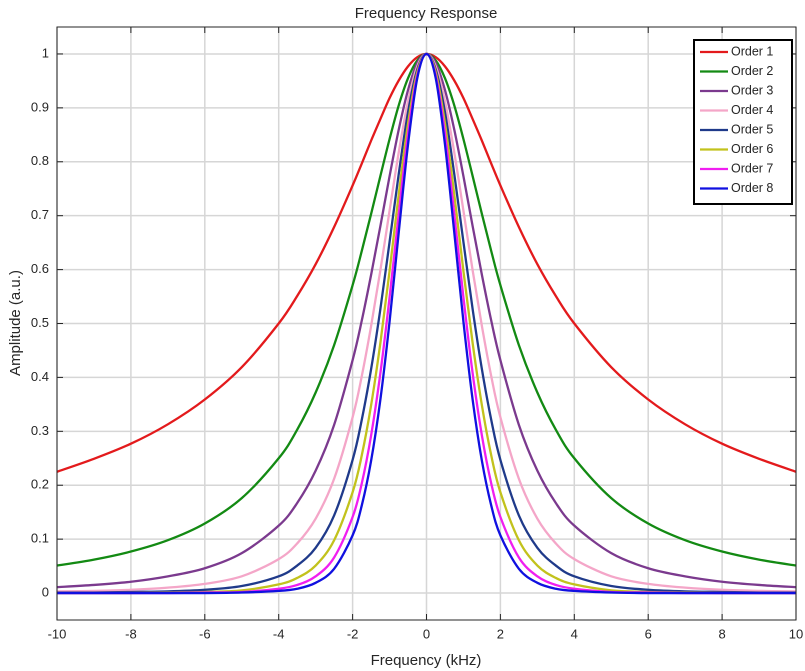 The width and height of the screenshot is (805, 671). I want to click on x-tick-label: 8, so click(721, 633).